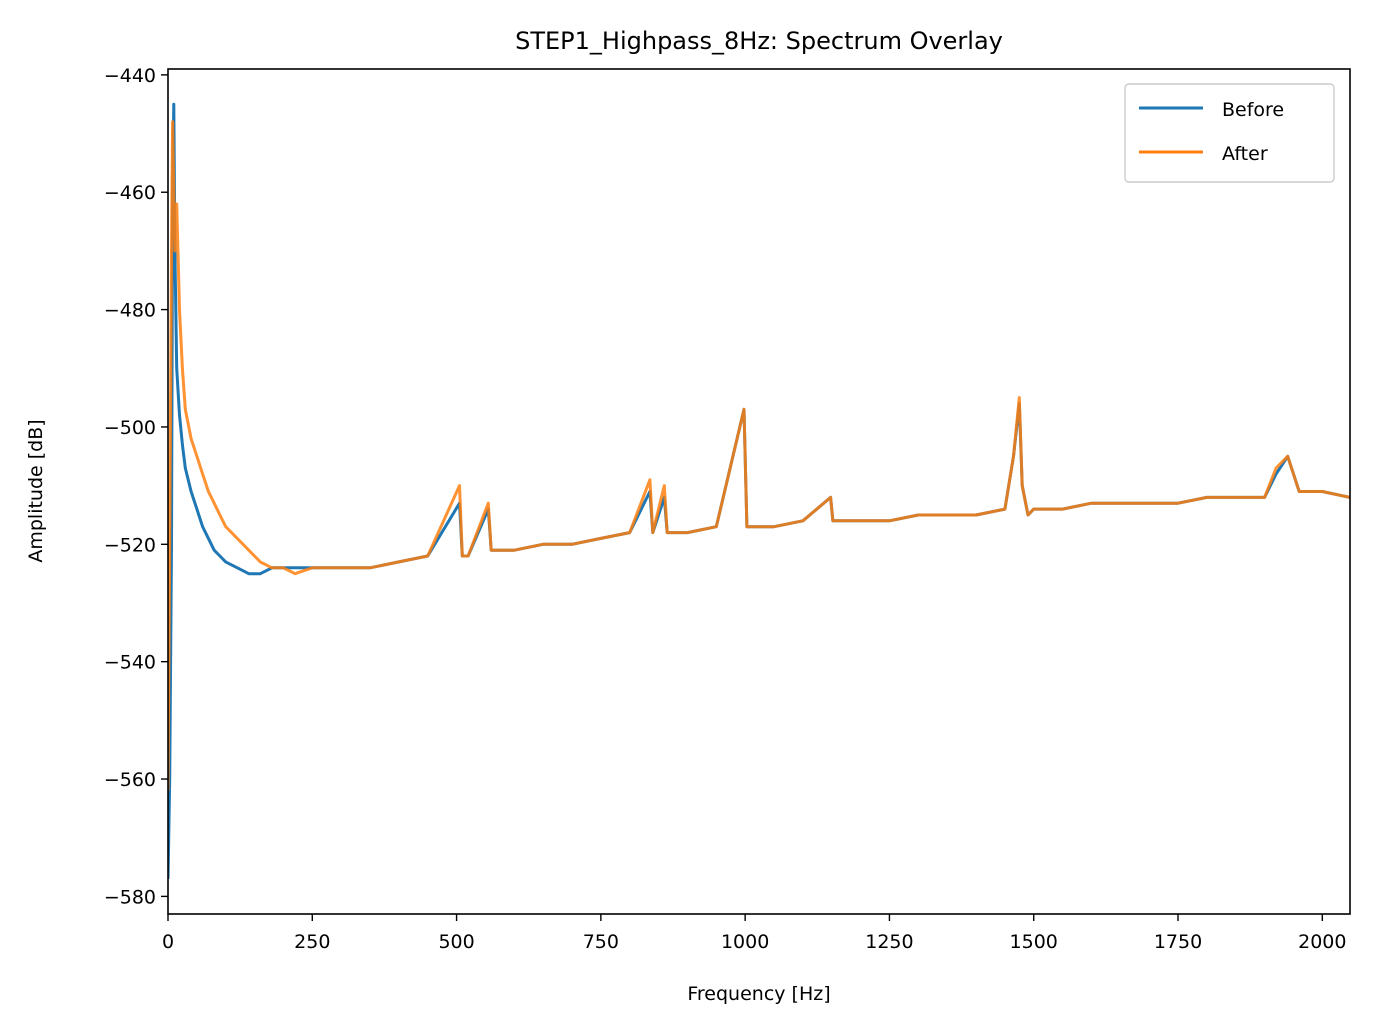 The image size is (1382, 1028). What do you see at coordinates (1253, 110) in the screenshot?
I see `legend-label-before: Before` at bounding box center [1253, 110].